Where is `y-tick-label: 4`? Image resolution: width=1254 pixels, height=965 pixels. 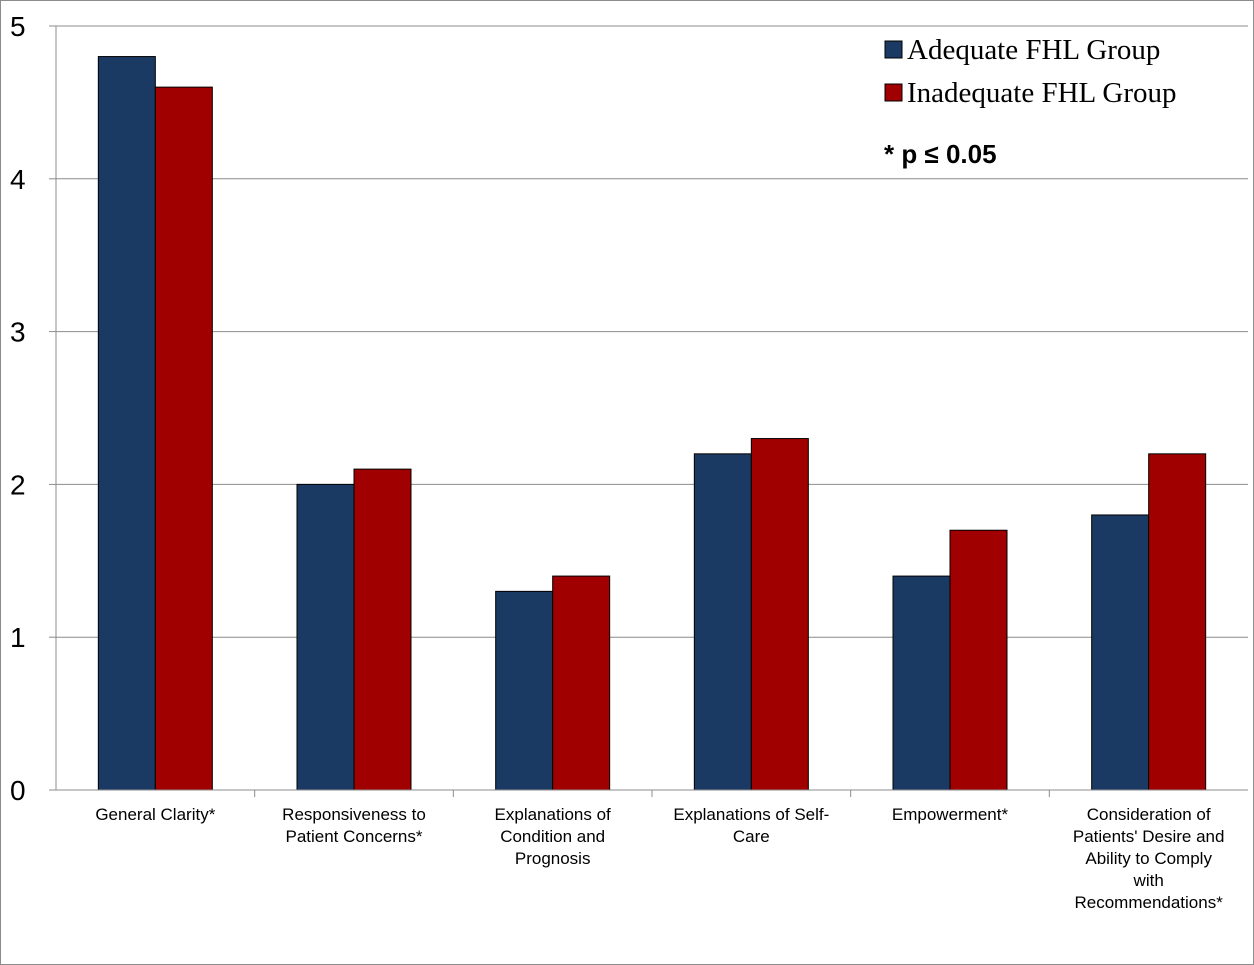
y-tick-label: 4 is located at coordinates (18, 179).